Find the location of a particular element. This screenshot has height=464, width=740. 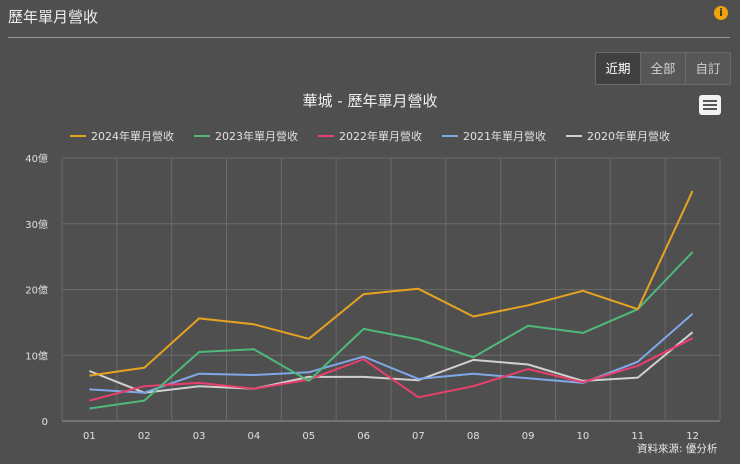

x-tick-label: 02 is located at coordinates (144, 436).